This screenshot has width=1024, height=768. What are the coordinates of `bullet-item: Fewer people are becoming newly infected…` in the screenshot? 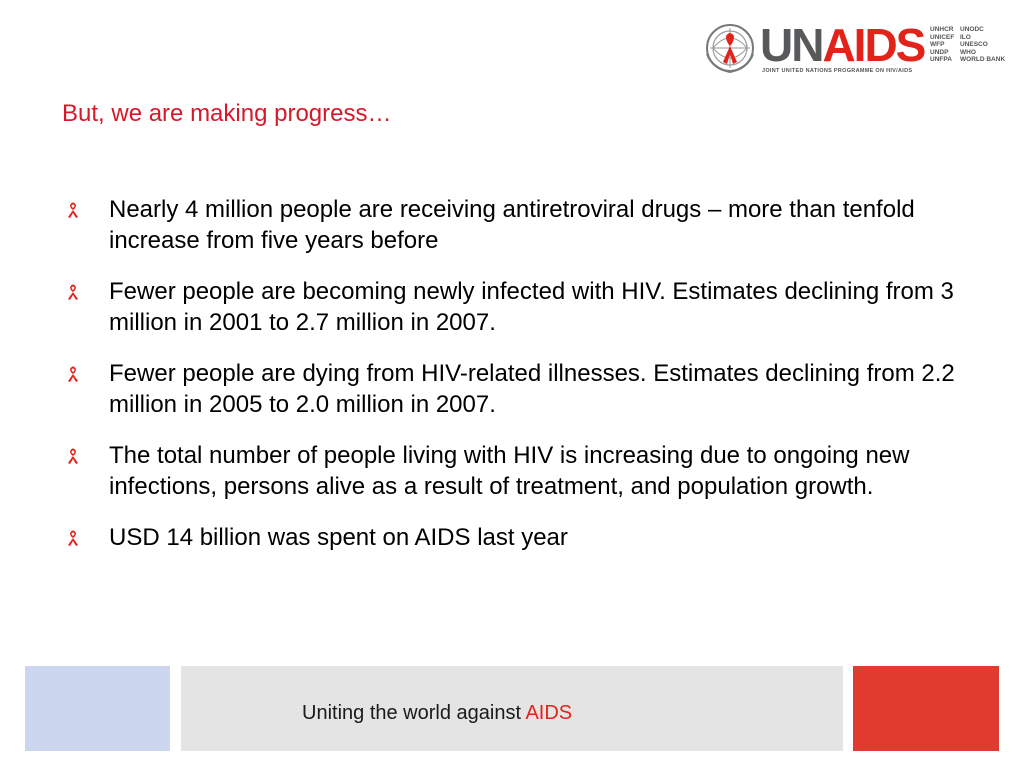 It's located at (524, 307).